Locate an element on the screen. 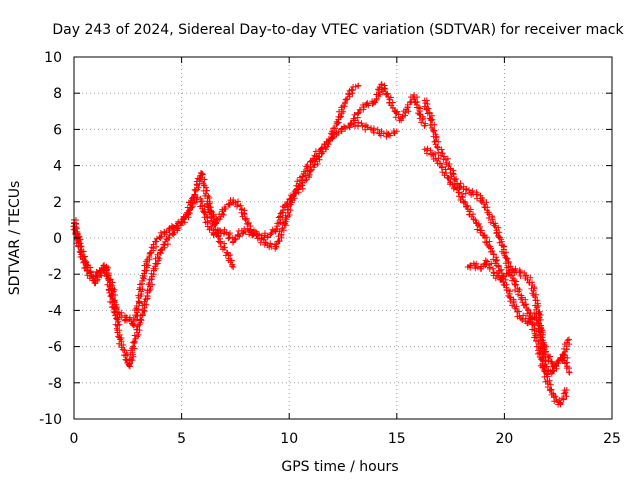  y-tick-label: -4 is located at coordinates (55, 311).